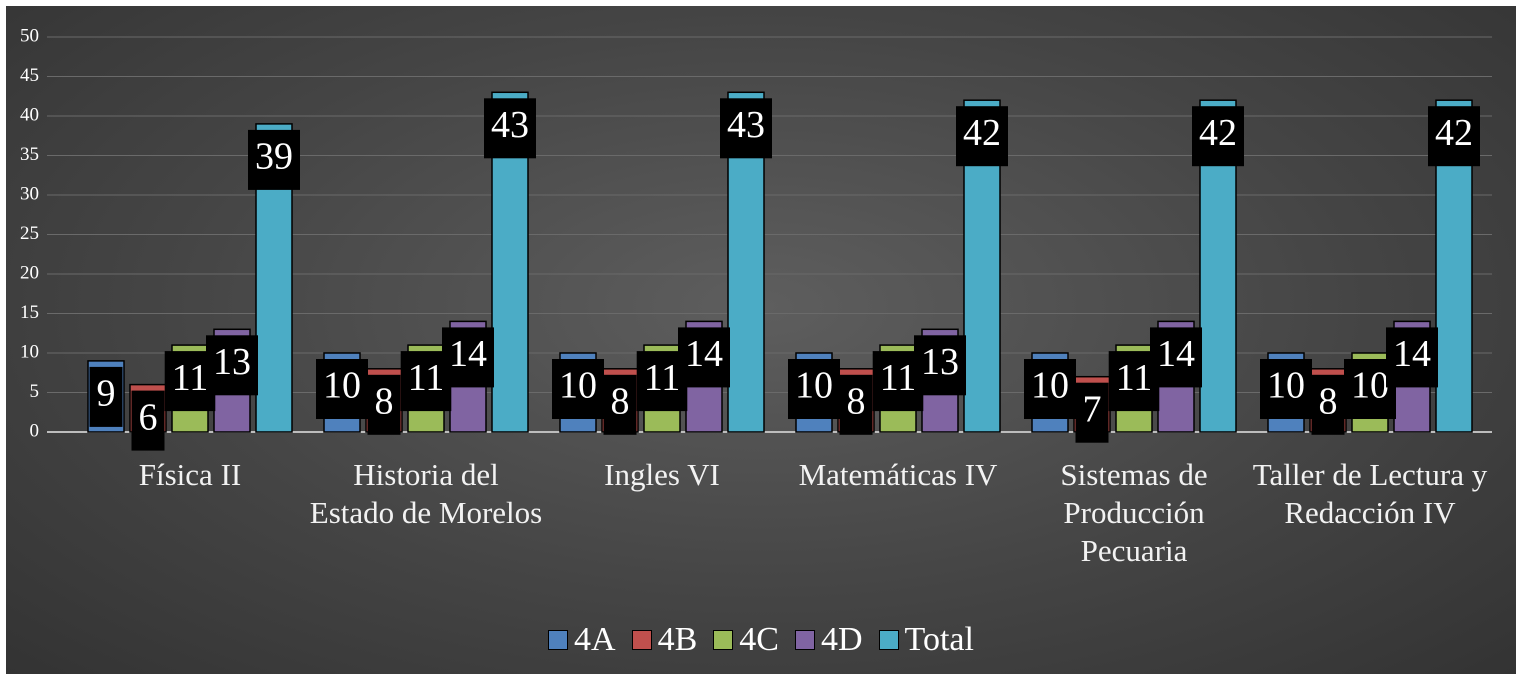 Image resolution: width=1523 pixels, height=681 pixels. I want to click on legend-label: 4D, so click(841, 639).